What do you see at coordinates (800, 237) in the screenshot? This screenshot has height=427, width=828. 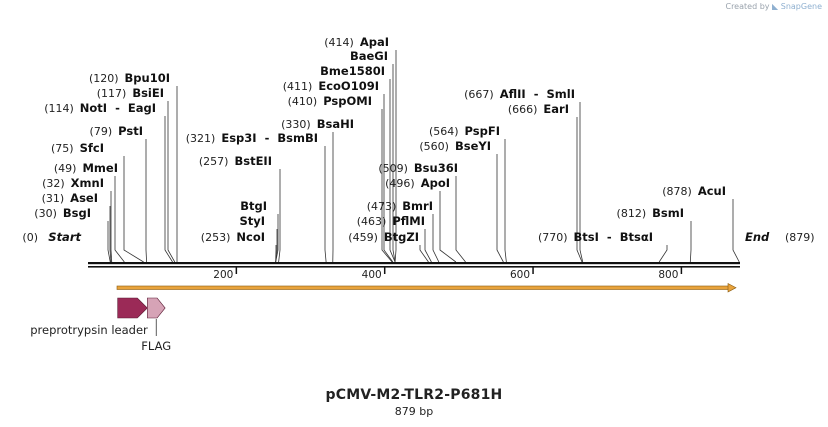 I see `end-position: (879)` at bounding box center [800, 237].